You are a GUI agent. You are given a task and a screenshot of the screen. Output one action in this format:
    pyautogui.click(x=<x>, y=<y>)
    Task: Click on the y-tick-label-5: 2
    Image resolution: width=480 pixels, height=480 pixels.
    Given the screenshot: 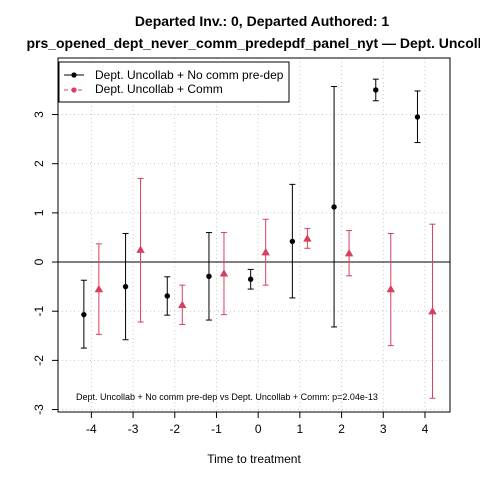 What is the action you would take?
    pyautogui.click(x=39, y=163)
    